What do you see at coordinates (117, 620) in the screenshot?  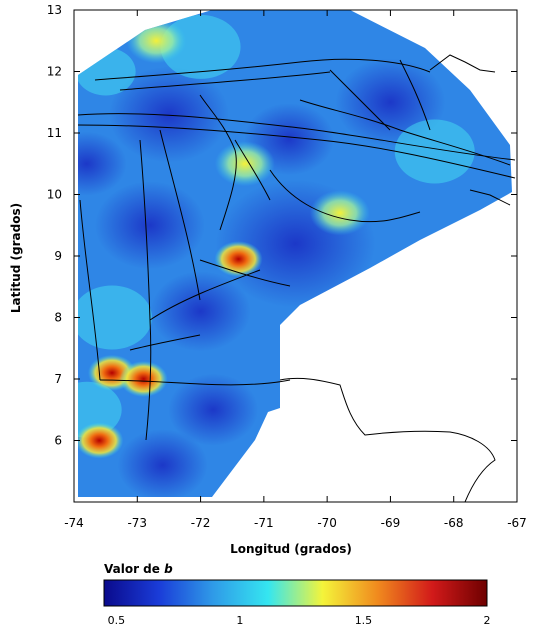 I see `colorbar-tick-label: 0.5` at bounding box center [117, 620].